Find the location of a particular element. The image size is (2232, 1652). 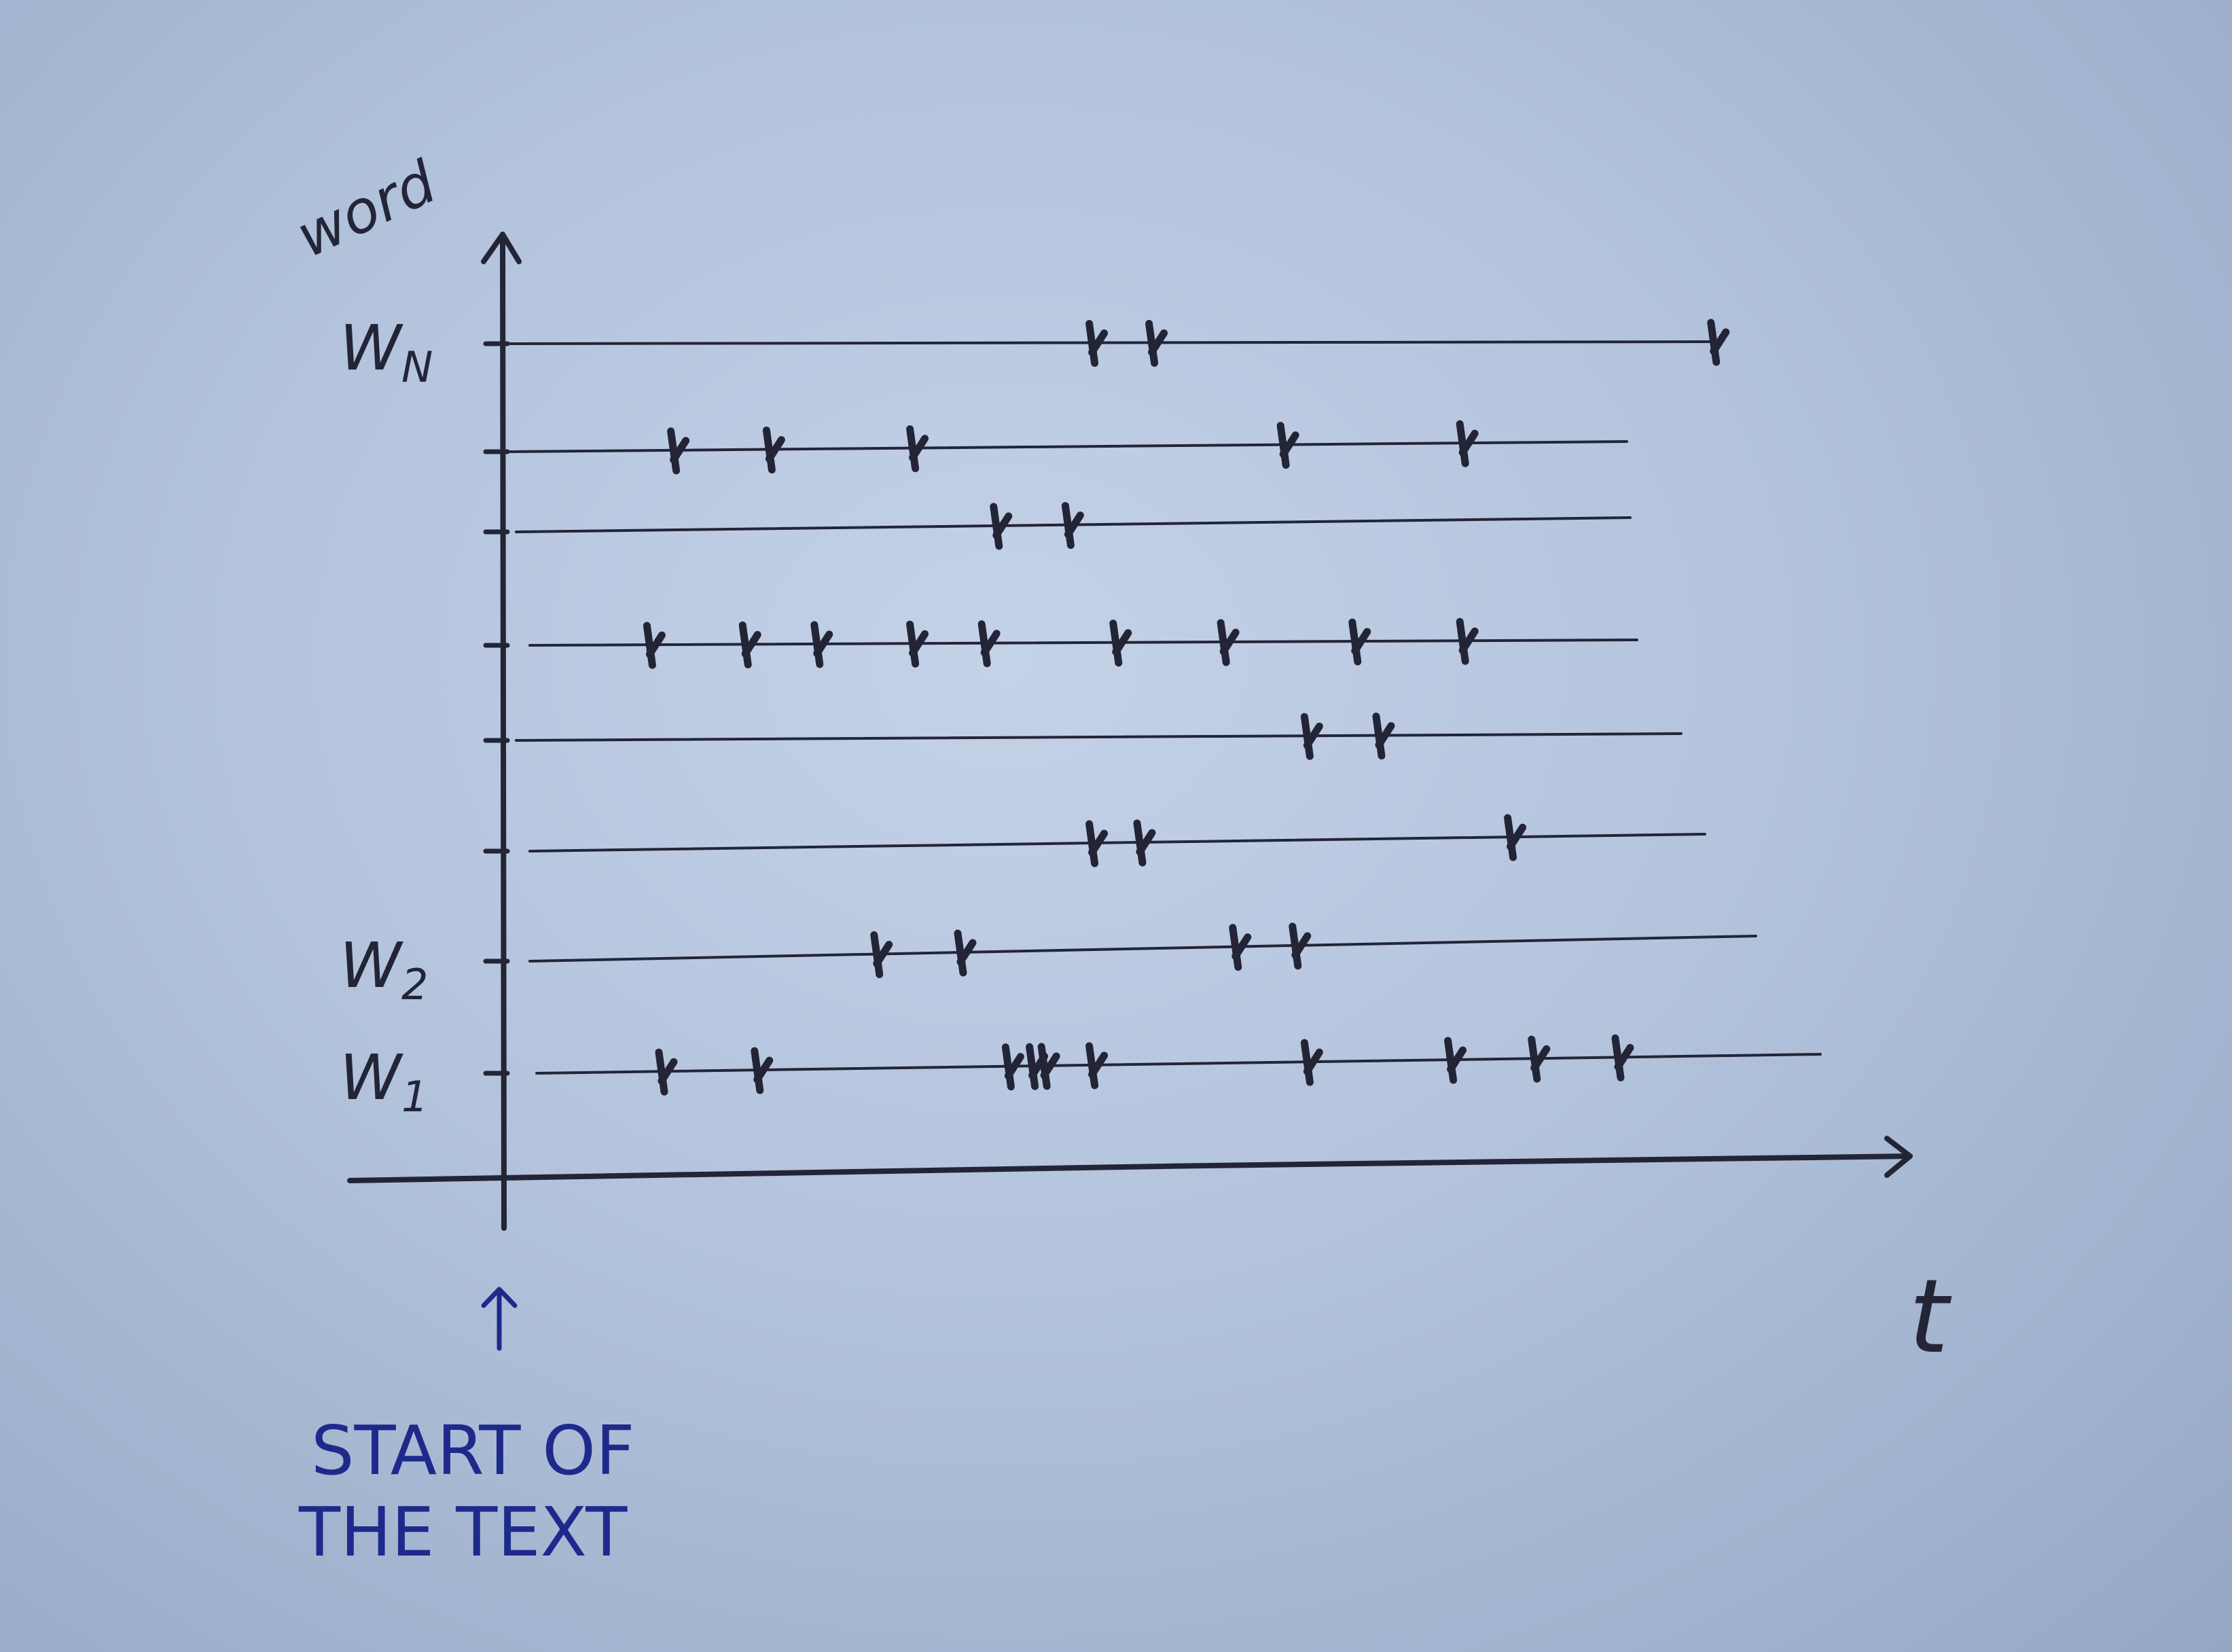

start-arrow-icon is located at coordinates (499, 1319).